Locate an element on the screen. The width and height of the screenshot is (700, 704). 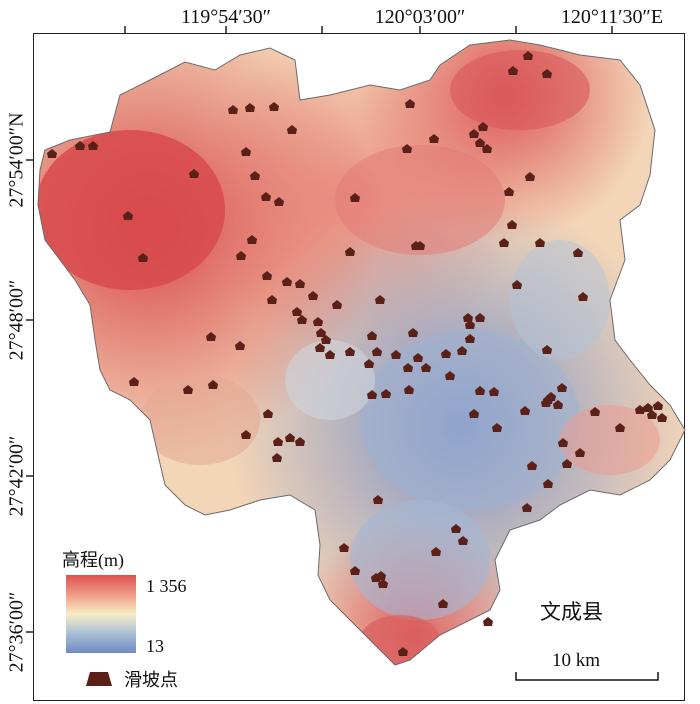
elevation-colorbar is located at coordinates (101, 614).